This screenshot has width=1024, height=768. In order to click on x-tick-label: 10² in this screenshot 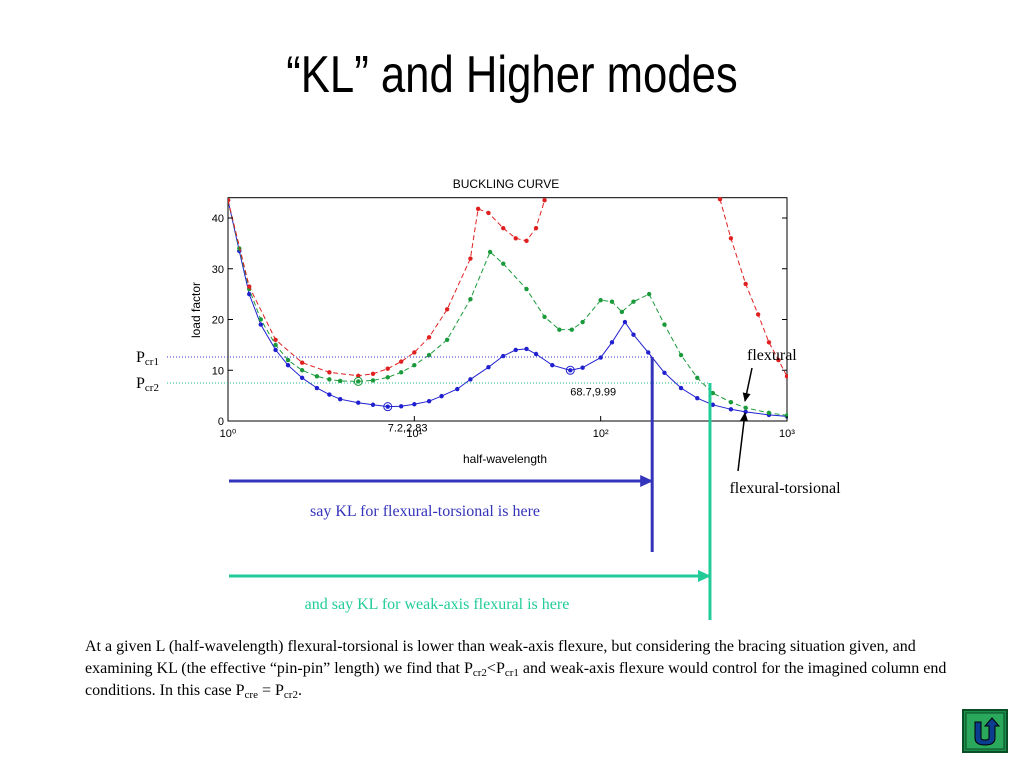, I will do `click(601, 434)`.